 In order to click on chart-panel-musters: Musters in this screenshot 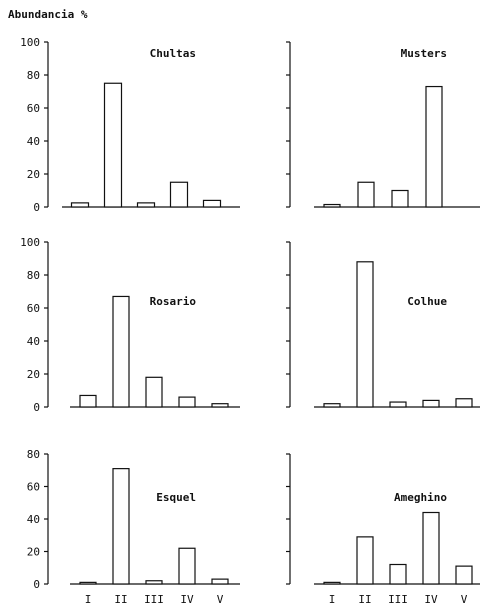, I will do `click(383, 124)`.